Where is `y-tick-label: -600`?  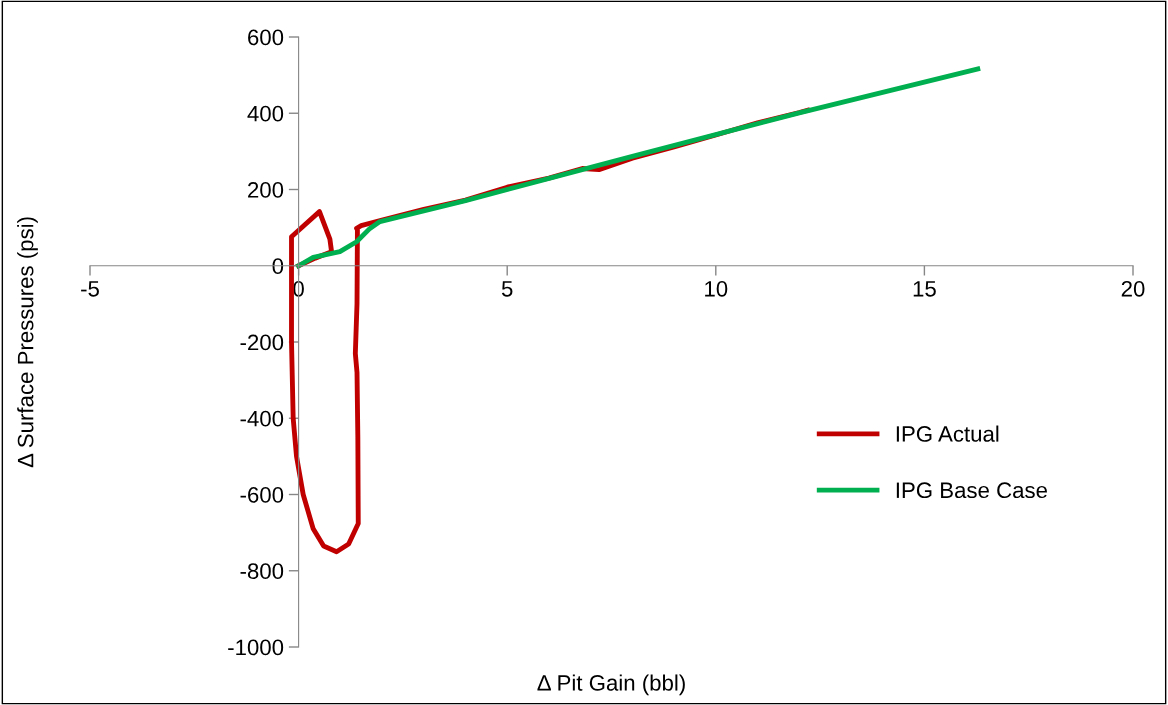
y-tick-label: -600 is located at coordinates (262, 495).